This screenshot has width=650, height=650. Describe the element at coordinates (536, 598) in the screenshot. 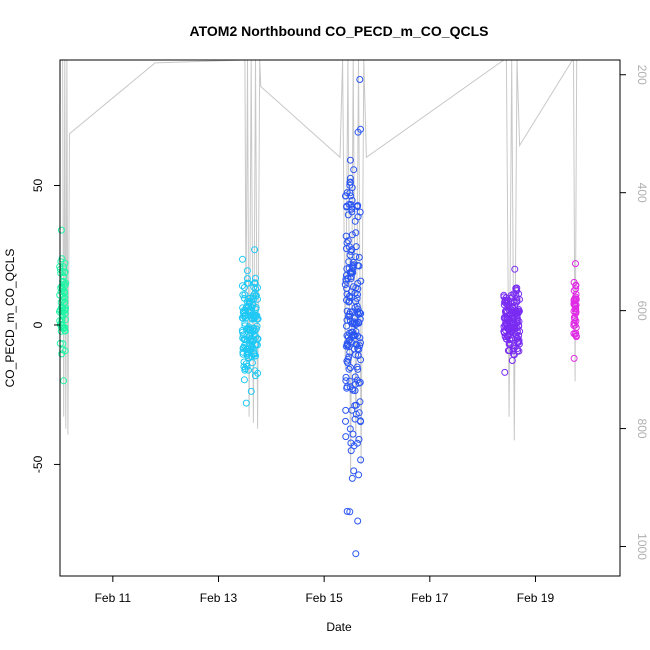

I see `x-tick-label: Feb 19` at that location.